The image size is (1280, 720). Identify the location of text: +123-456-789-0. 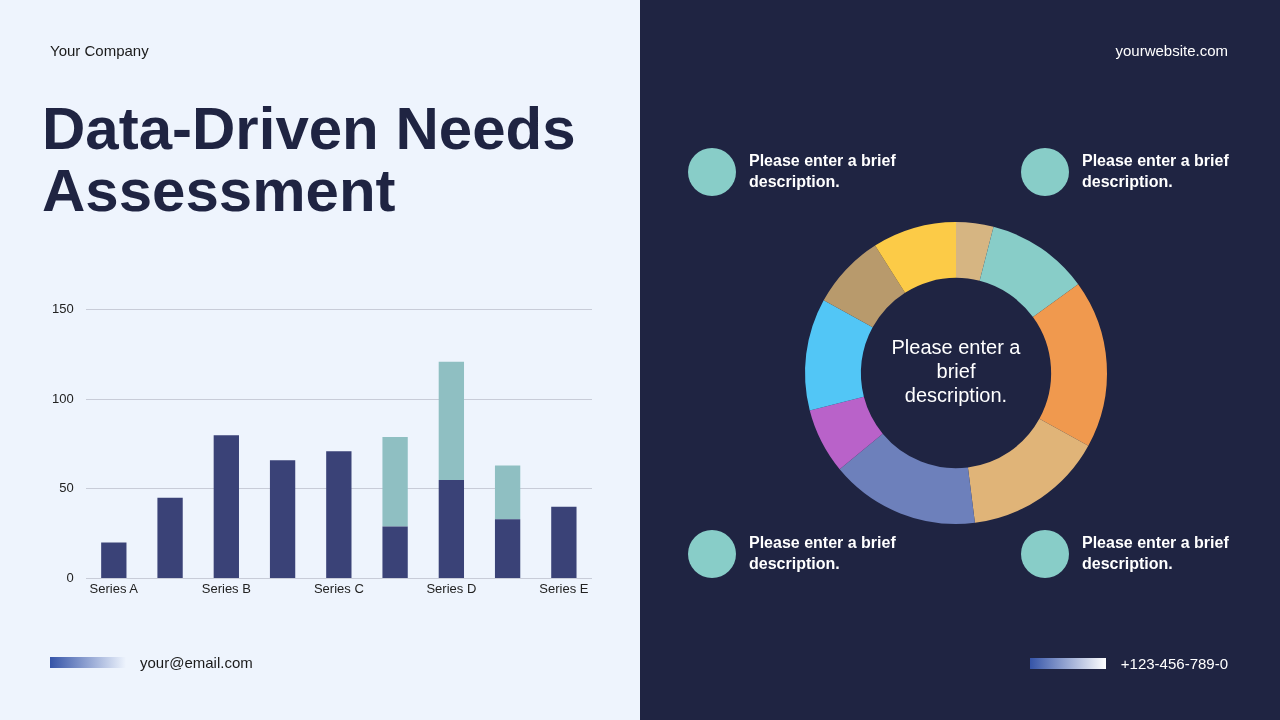
(1174, 663).